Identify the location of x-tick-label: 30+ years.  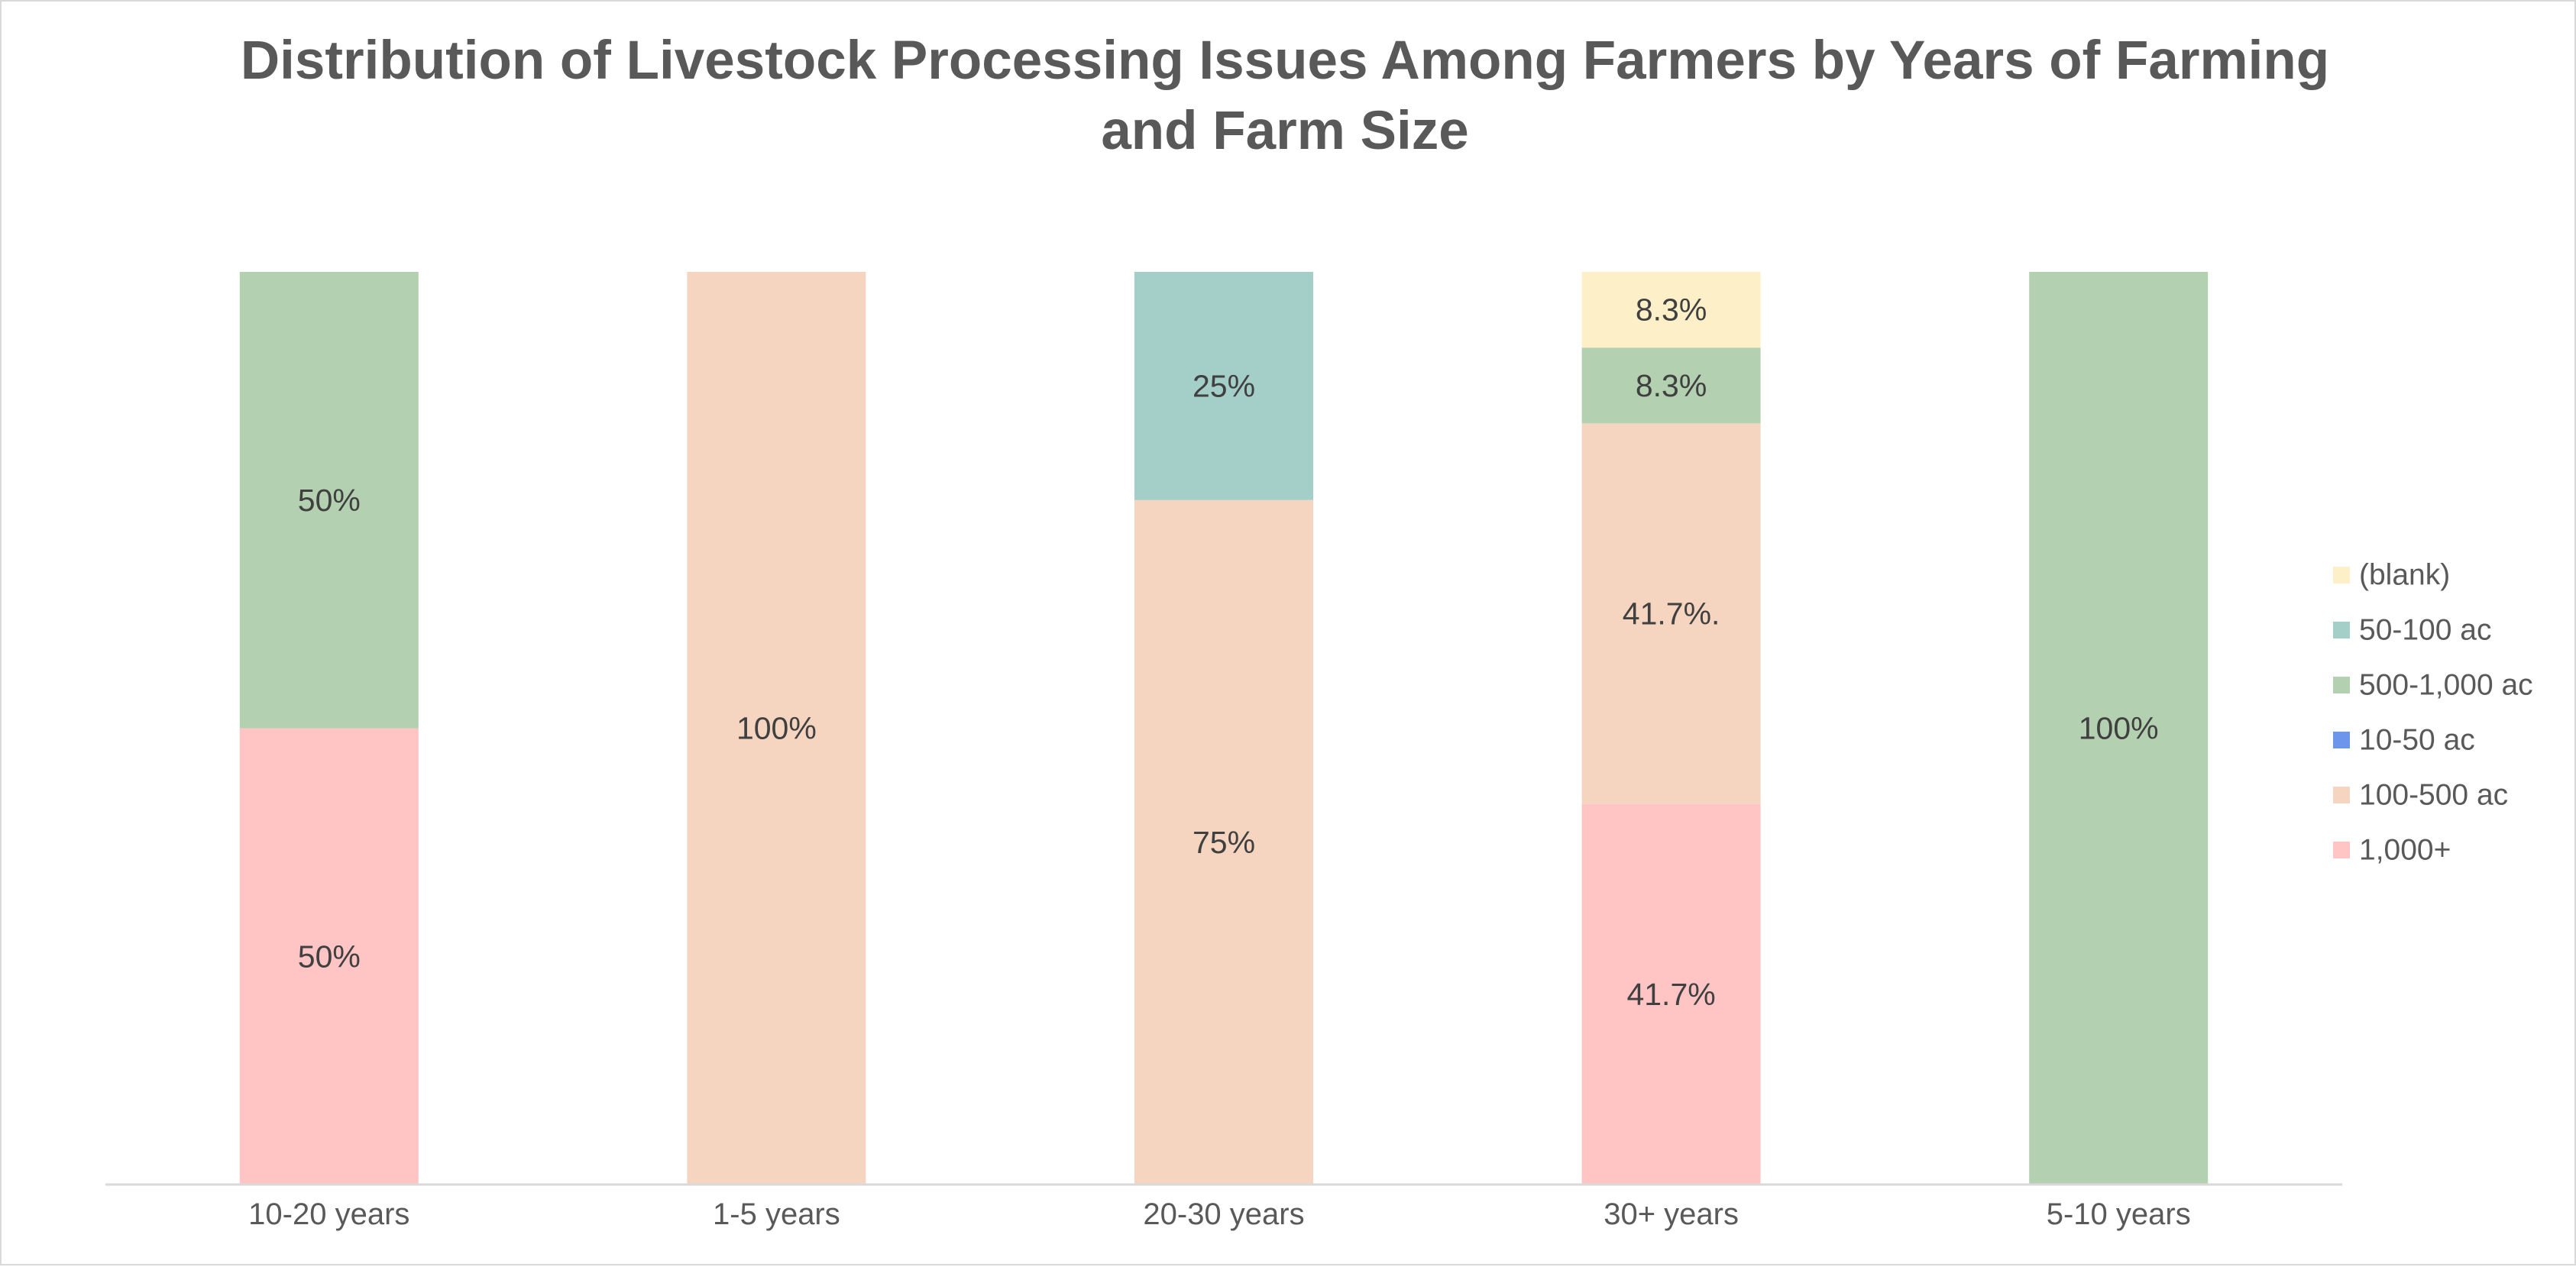
(1671, 1215).